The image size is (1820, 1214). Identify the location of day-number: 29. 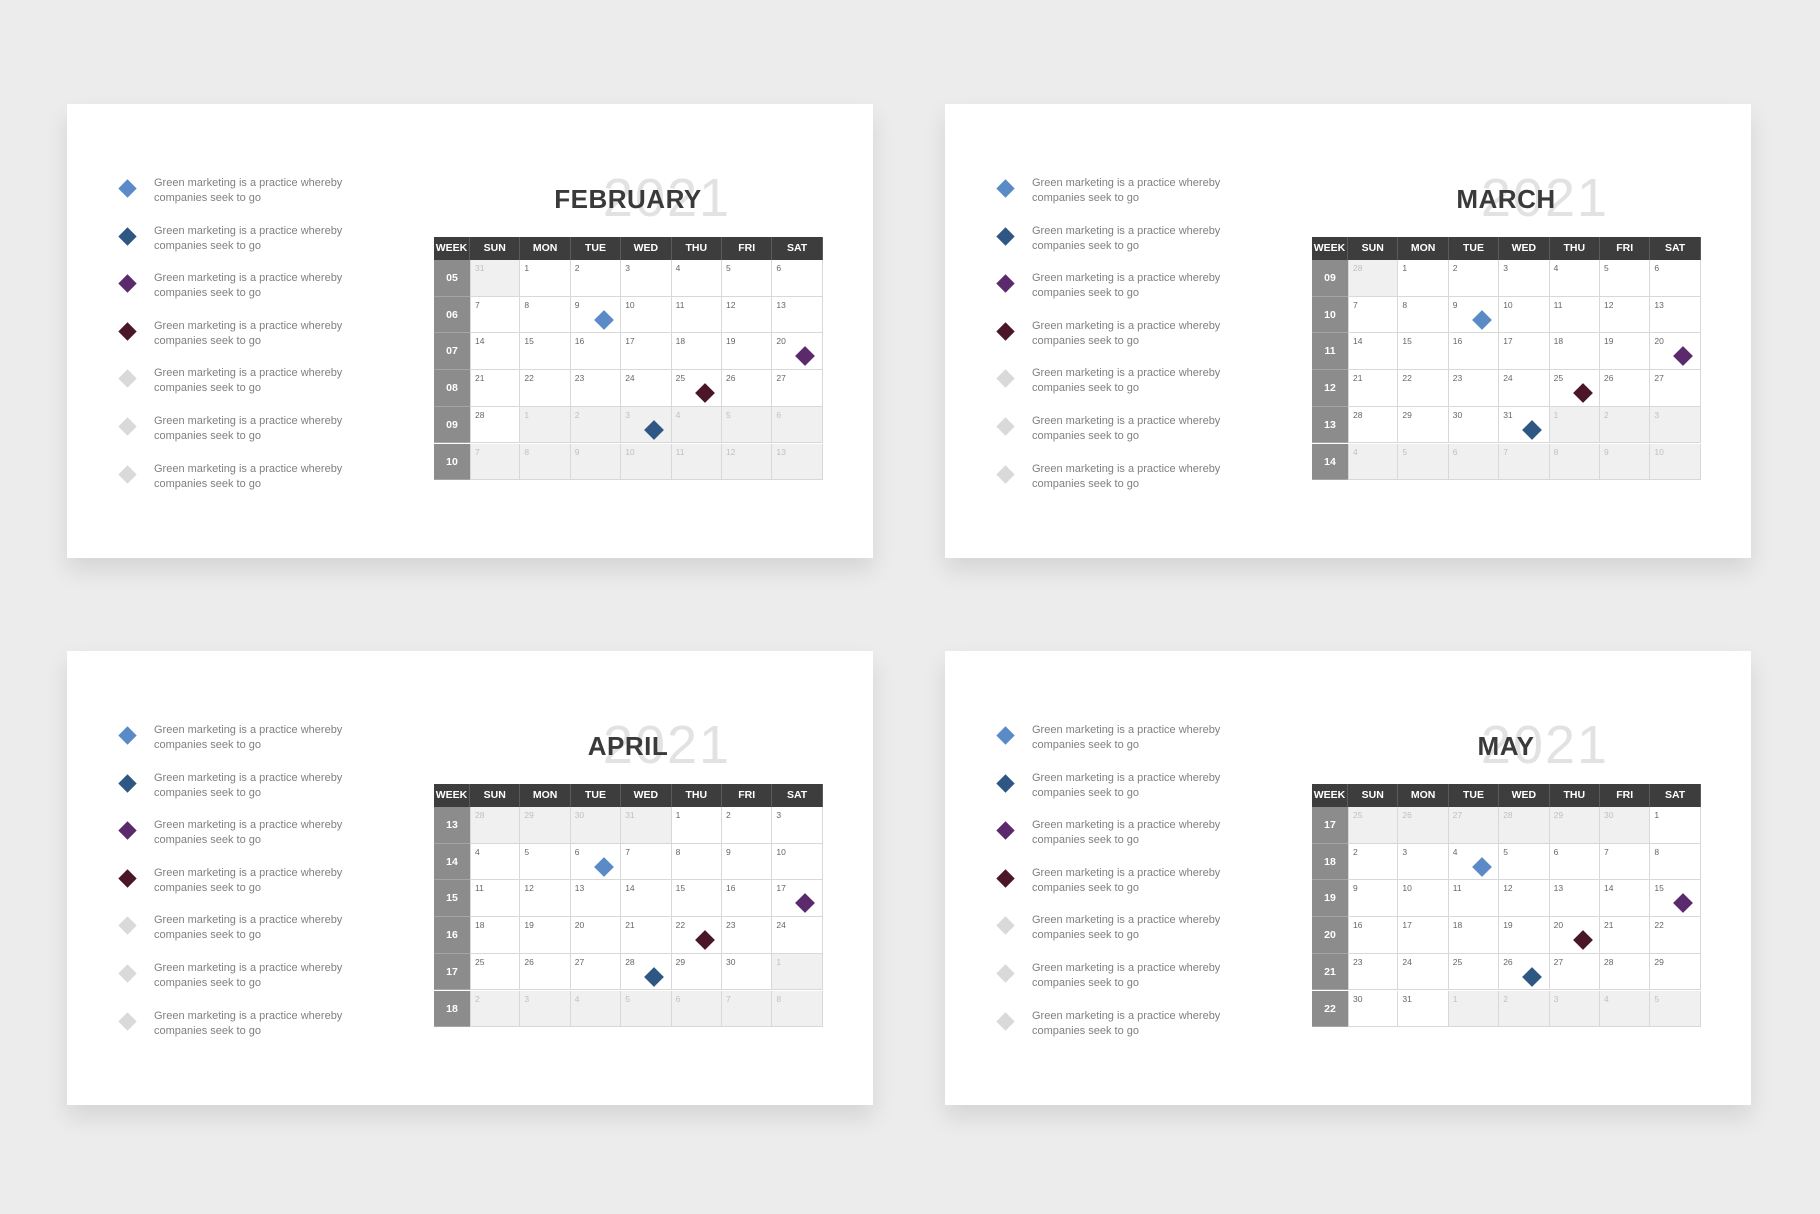
(1659, 961).